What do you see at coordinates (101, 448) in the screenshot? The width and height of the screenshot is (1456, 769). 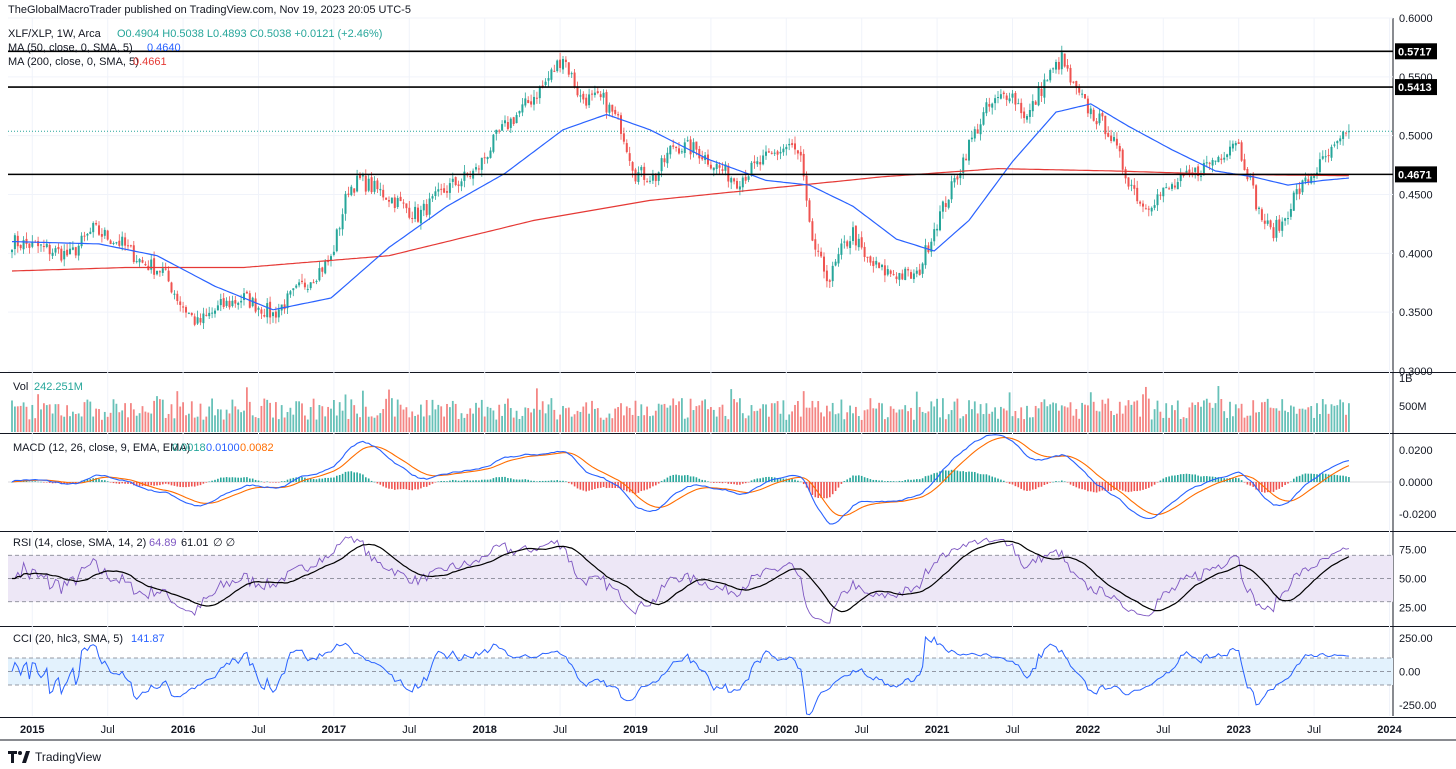 I see `macd-legend-label: MACD (12, 26, close, 9, EMA, EMA)` at bounding box center [101, 448].